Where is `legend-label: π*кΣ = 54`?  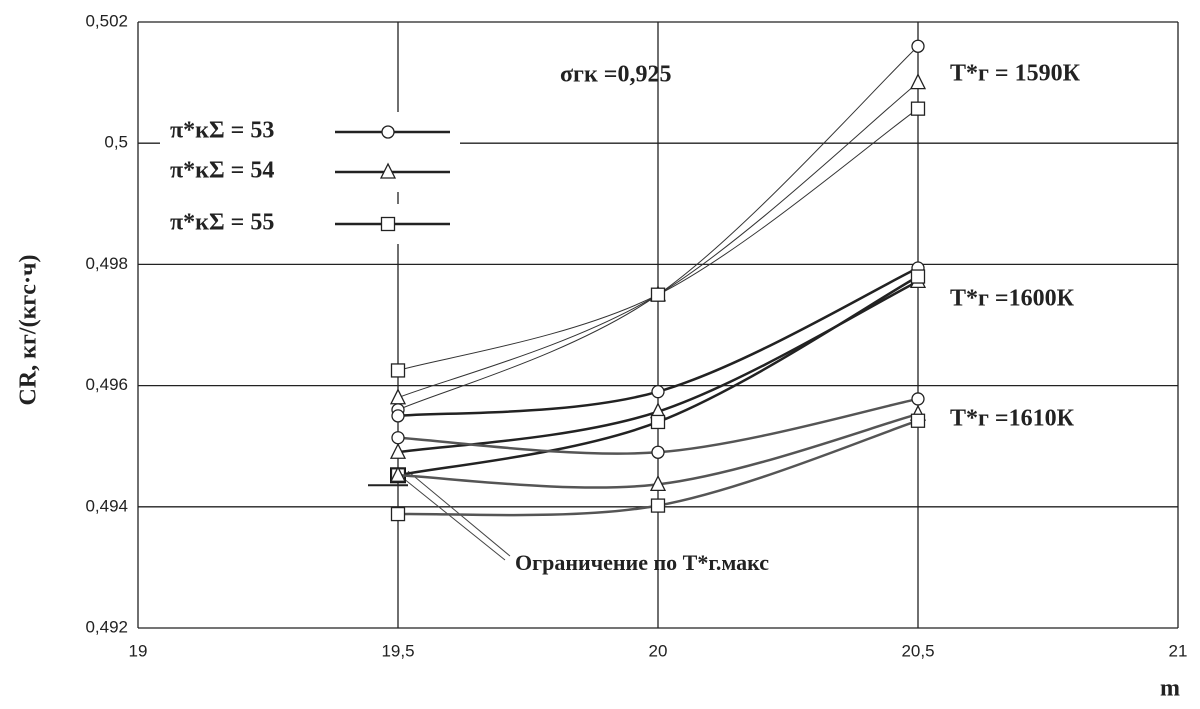
legend-label: π*кΣ = 54 is located at coordinates (222, 171).